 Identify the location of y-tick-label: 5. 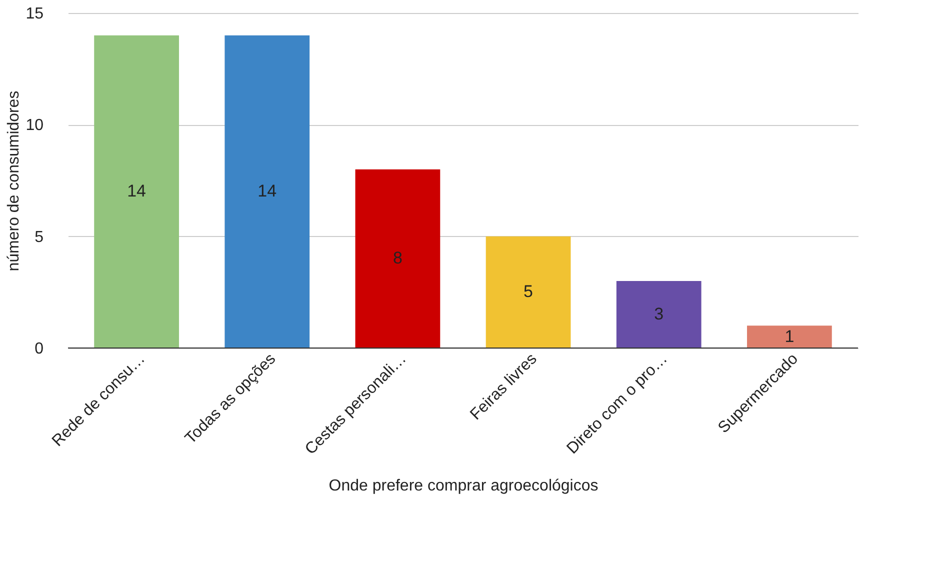
(39, 237).